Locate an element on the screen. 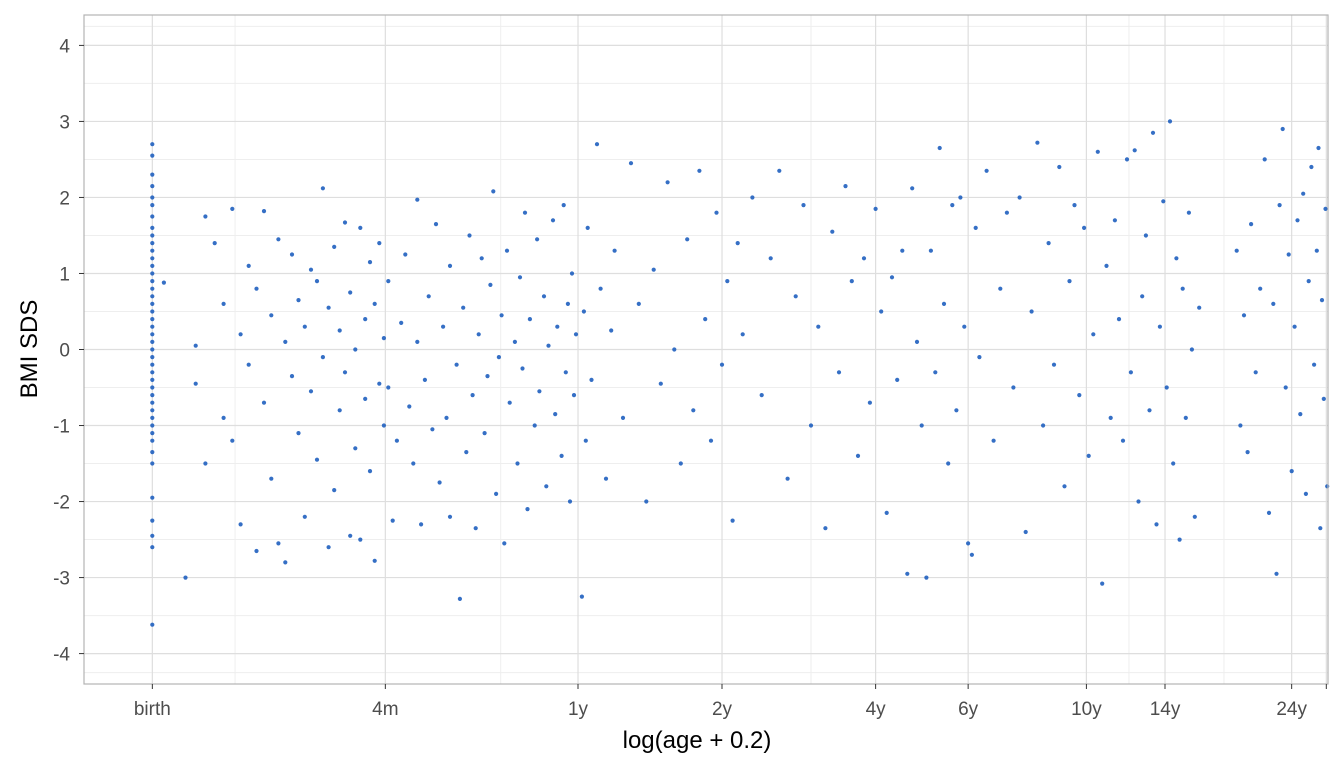 This screenshot has width=1344, height=768. x-tick-label: 4y is located at coordinates (876, 709).